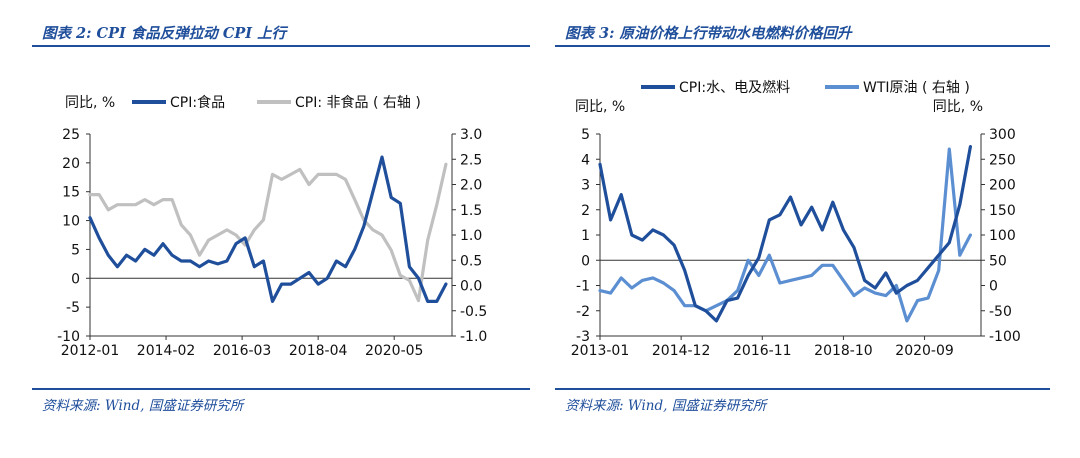 This screenshot has width=1080, height=458. I want to click on y-tick-label-left: -10, so click(68, 337).